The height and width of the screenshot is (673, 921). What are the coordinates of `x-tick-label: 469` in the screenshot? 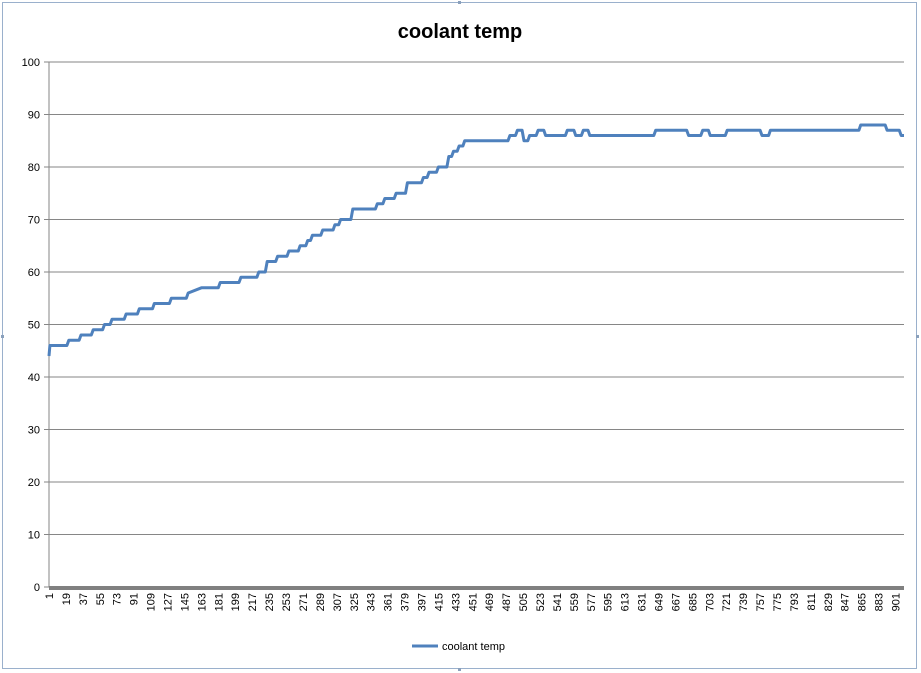 It's located at (490, 602).